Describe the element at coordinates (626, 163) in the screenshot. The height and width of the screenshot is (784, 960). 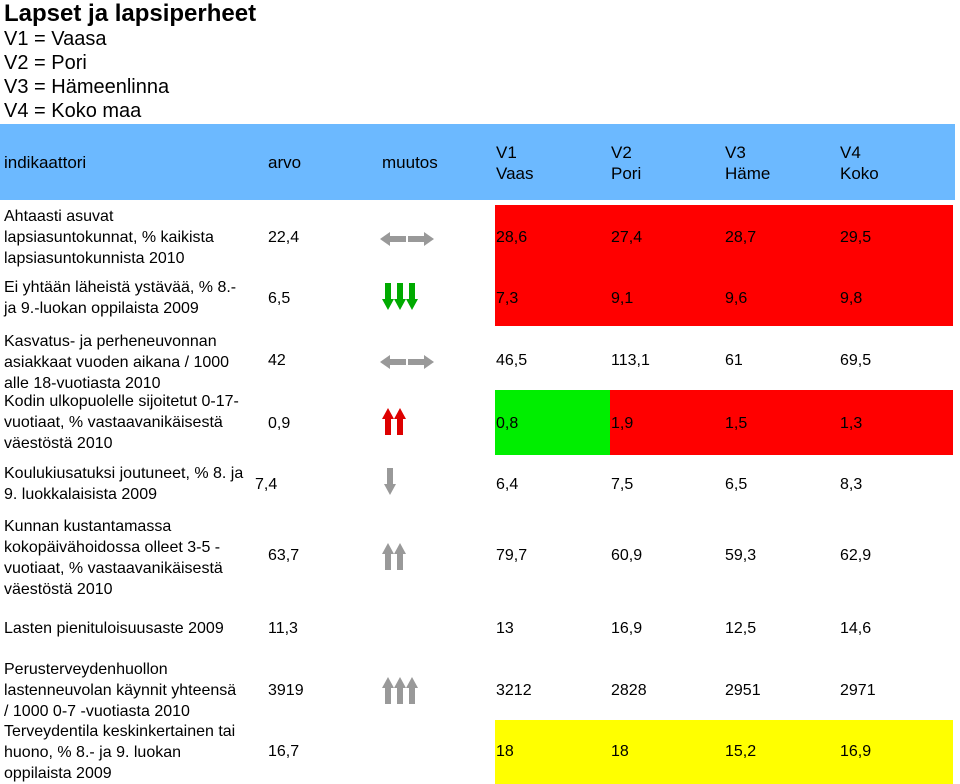
I see `header-v2: V2 Pori` at that location.